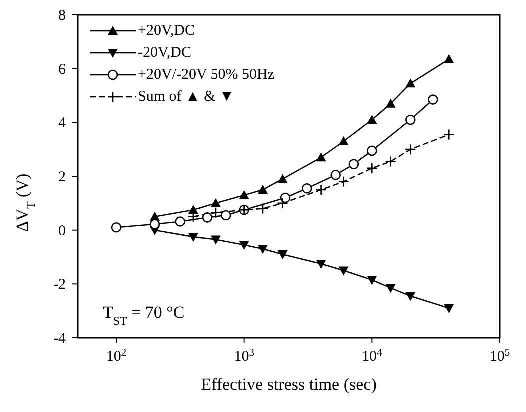  Describe the element at coordinates (166, 31) in the screenshot. I see `legend-label: +20V,DC` at that location.